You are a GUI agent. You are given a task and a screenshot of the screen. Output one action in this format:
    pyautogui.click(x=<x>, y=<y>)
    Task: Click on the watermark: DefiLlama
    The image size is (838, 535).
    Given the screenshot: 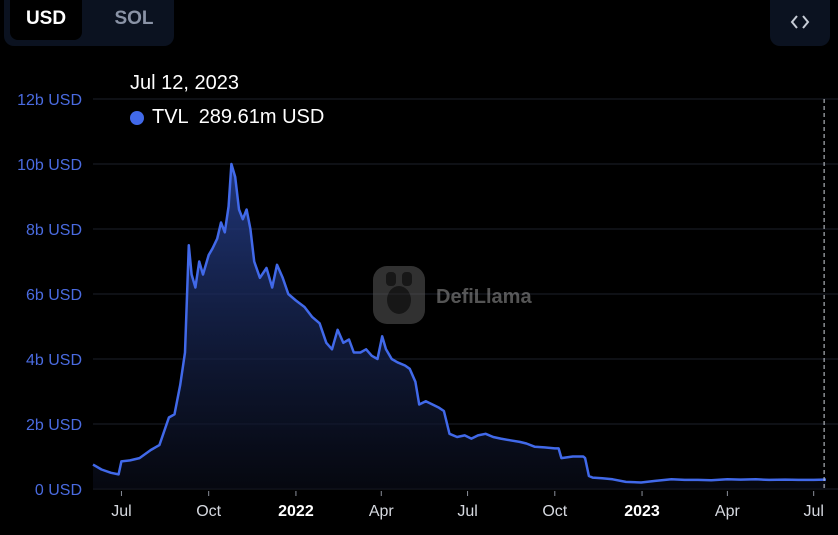 What is the action you would take?
    pyautogui.click(x=452, y=295)
    